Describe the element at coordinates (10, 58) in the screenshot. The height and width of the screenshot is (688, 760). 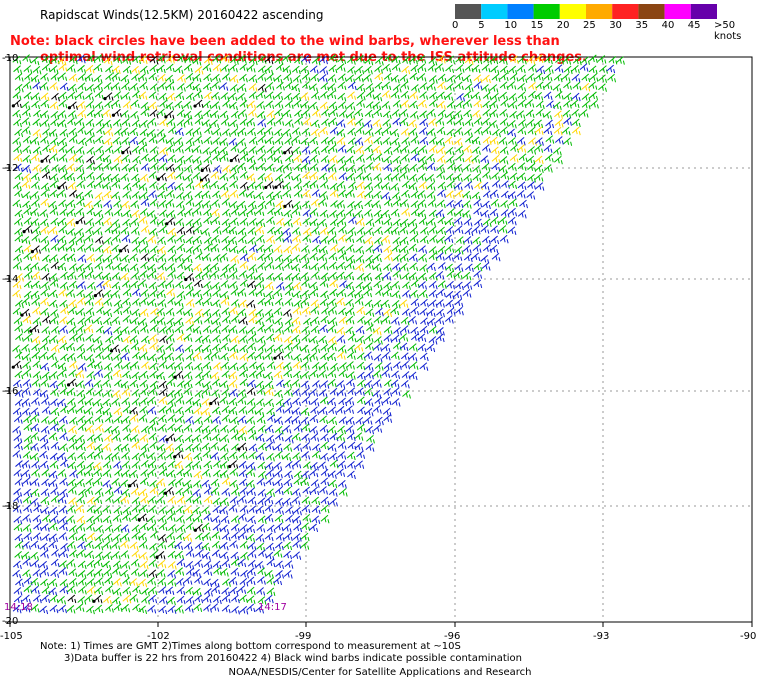
I see `lat-label: -10` at that location.